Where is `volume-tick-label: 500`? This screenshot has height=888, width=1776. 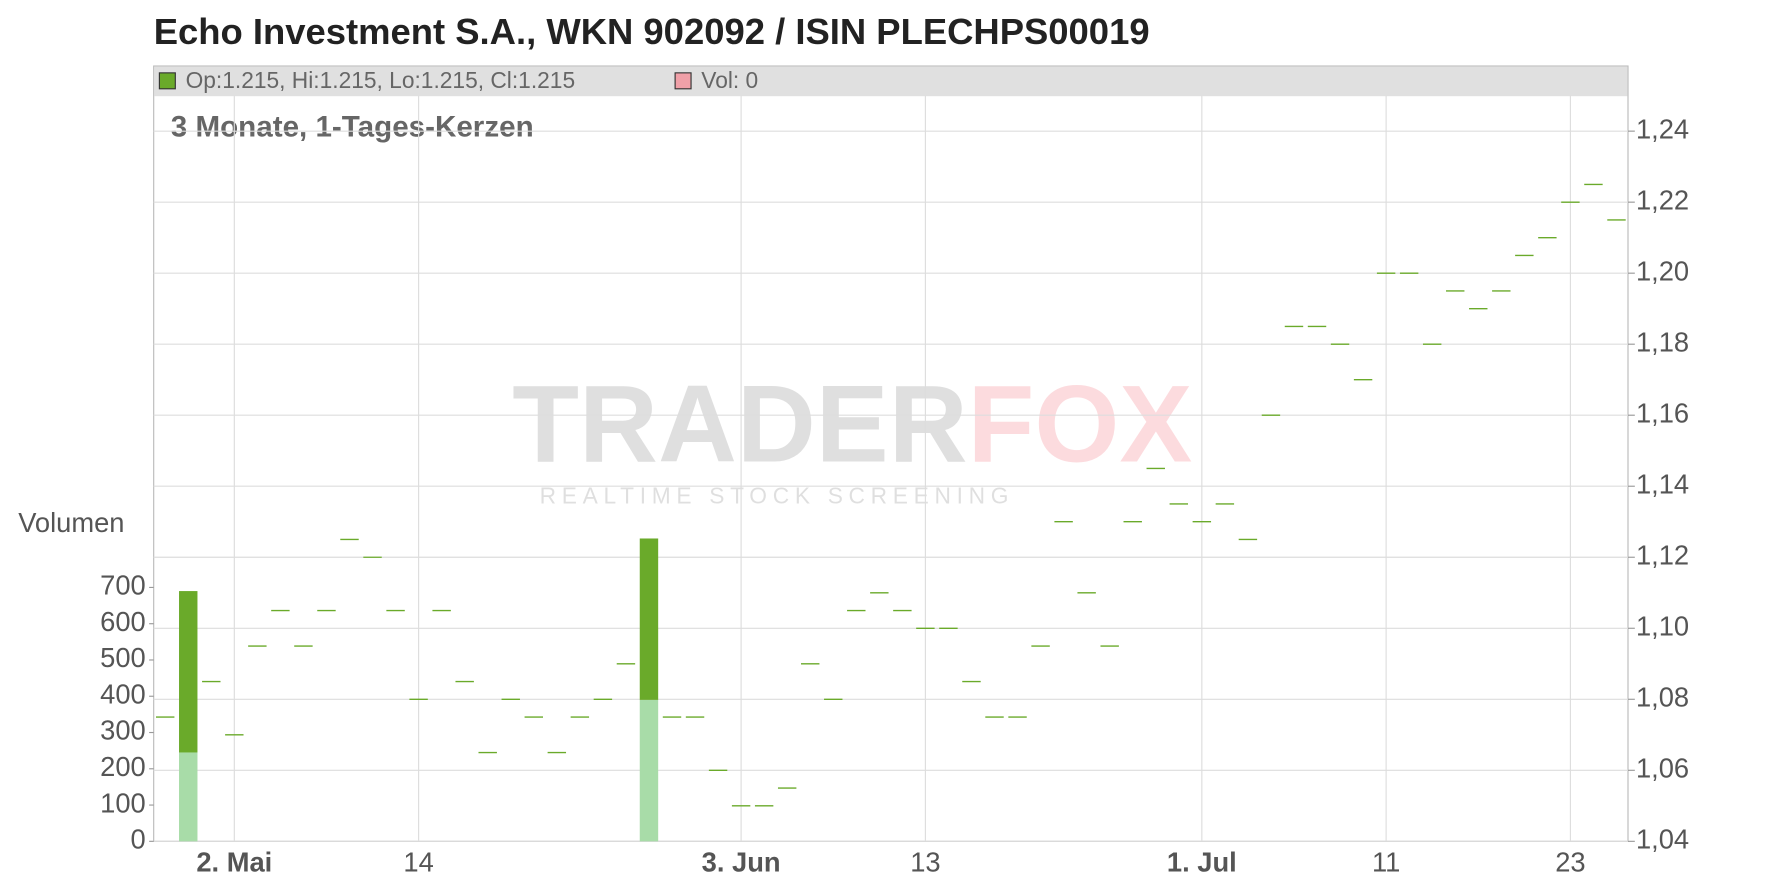
volume-tick-label: 500 is located at coordinates (123, 657).